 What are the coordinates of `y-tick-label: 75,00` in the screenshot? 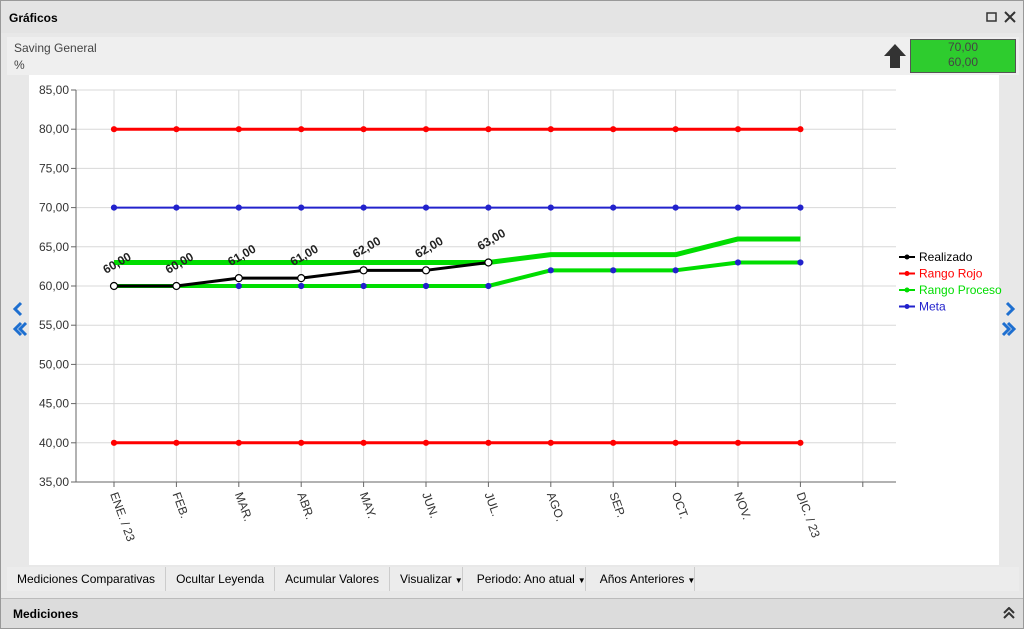 It's located at (54, 168).